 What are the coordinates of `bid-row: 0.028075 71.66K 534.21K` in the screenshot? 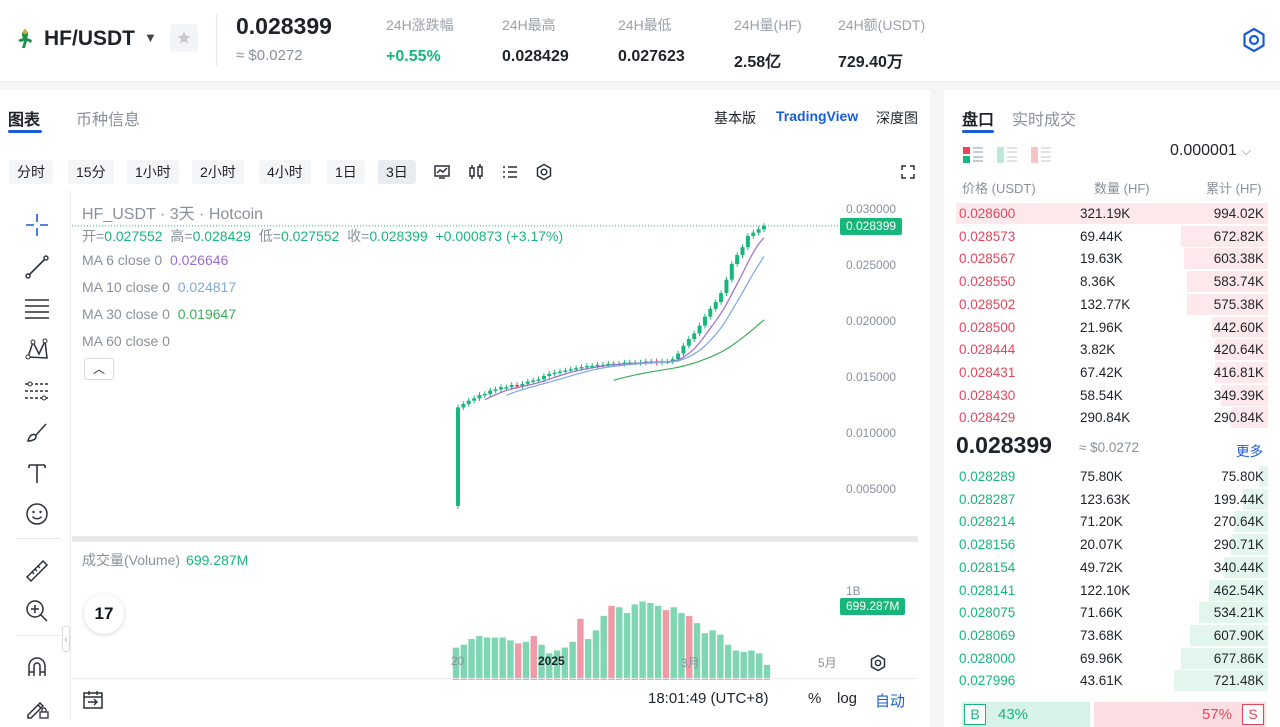 It's located at (1112, 612).